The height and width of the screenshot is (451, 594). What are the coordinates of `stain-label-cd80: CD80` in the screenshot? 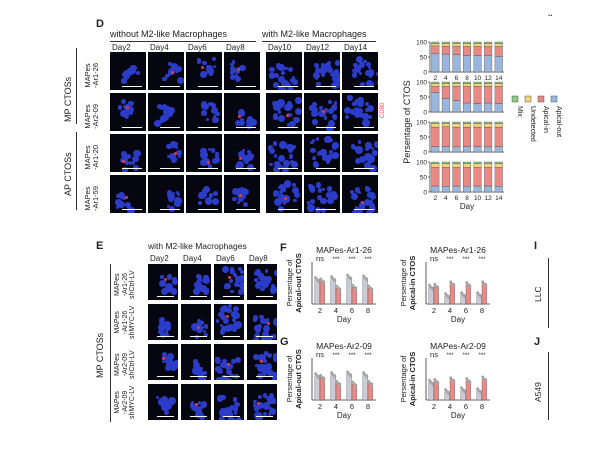 It's located at (383, 110).